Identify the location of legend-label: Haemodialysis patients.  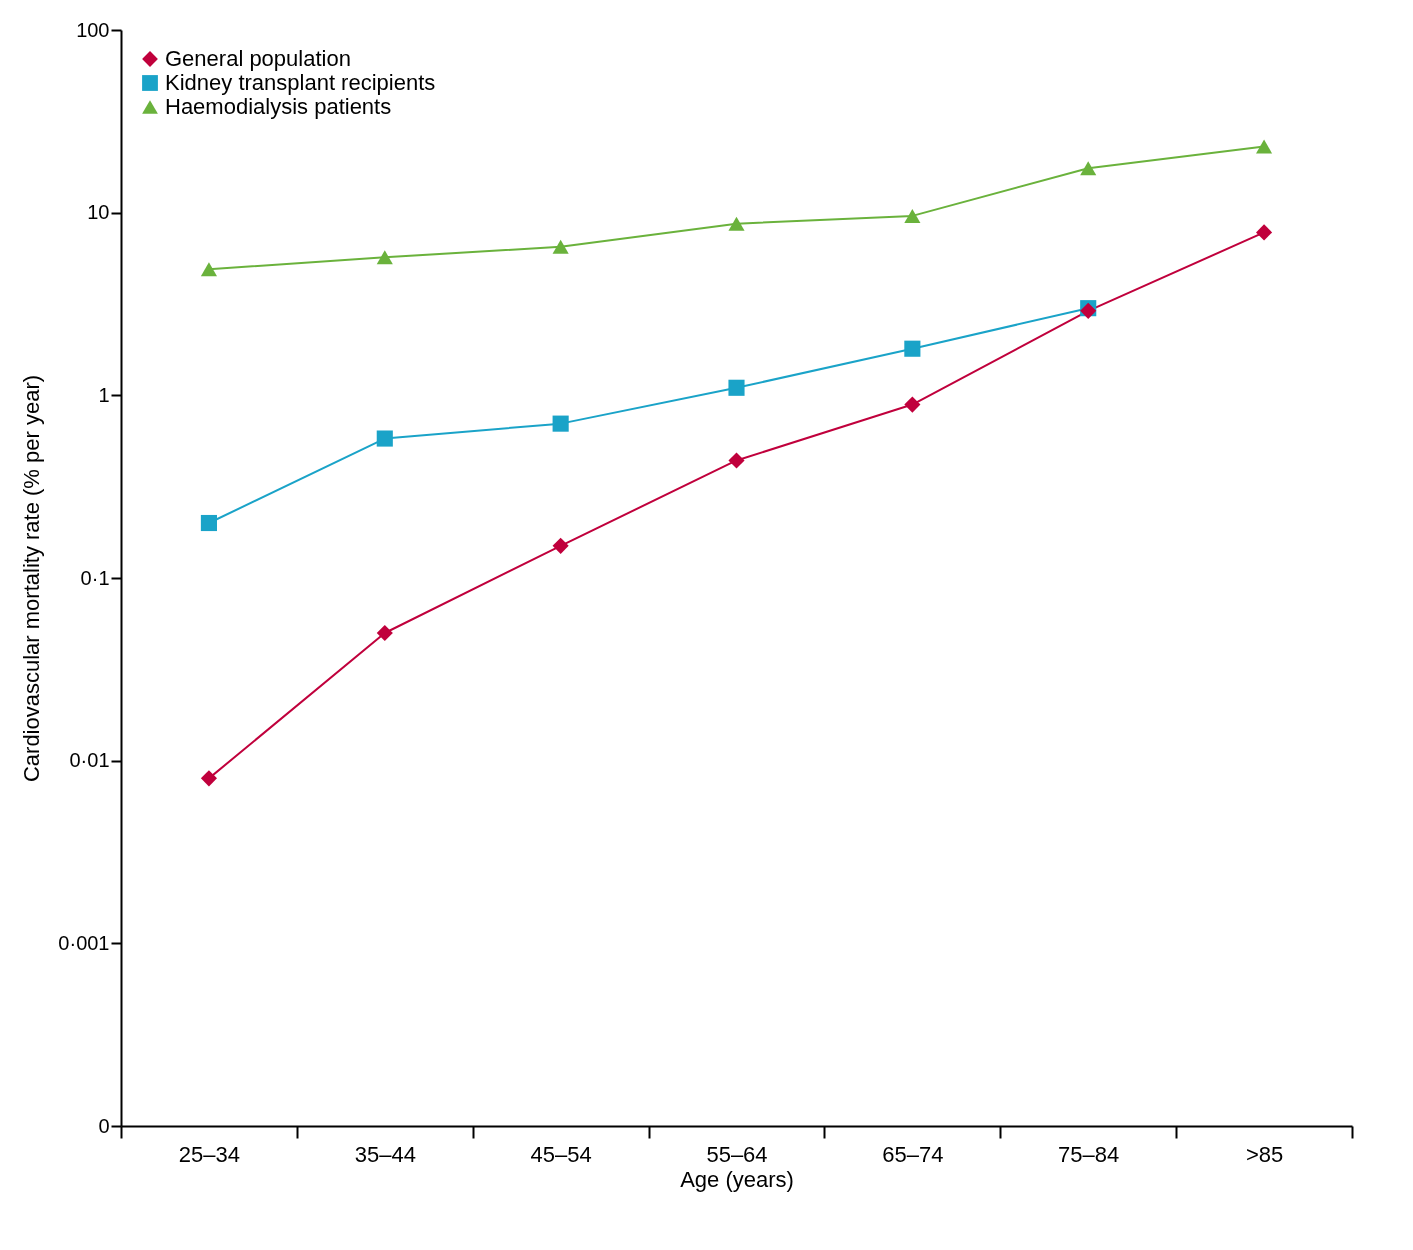
(278, 106).